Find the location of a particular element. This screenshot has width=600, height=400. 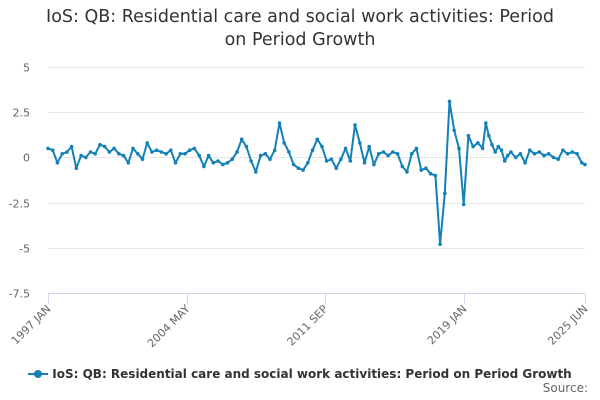

y-tick-label: 5 is located at coordinates (26, 68).